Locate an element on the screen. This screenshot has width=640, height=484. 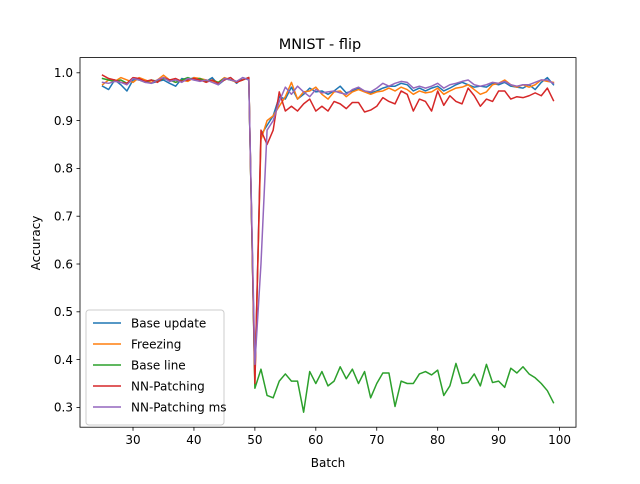
x-tick-label-2: 50 is located at coordinates (254, 440).